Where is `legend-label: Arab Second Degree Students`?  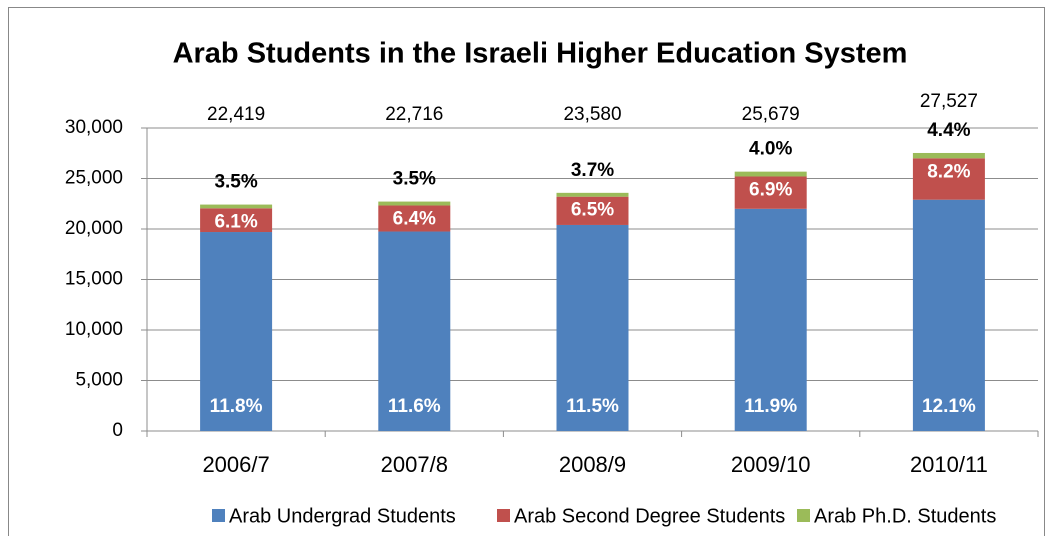 legend-label: Arab Second Degree Students is located at coordinates (649, 516).